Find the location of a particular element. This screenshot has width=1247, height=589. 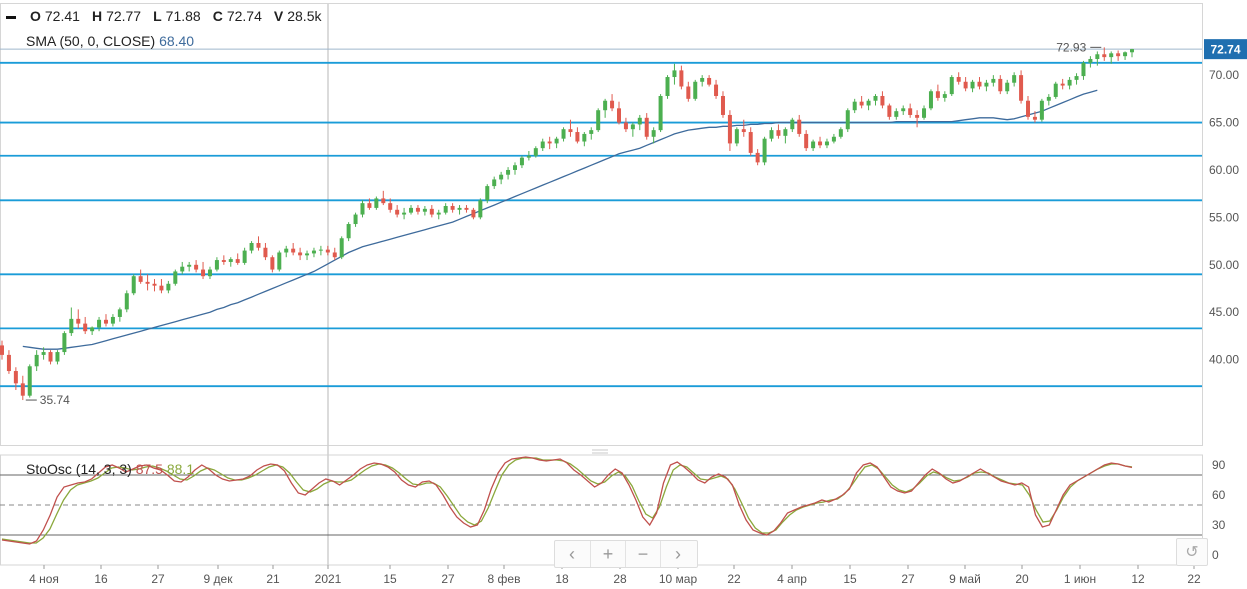

high-marker-label: 72.93 is located at coordinates (1071, 47).